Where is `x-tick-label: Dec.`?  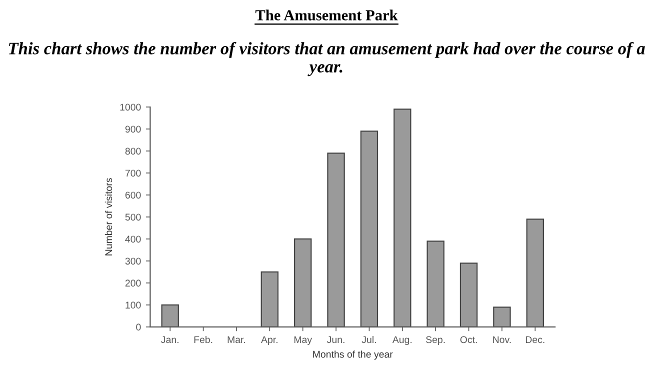
x-tick-label: Dec. is located at coordinates (535, 340).